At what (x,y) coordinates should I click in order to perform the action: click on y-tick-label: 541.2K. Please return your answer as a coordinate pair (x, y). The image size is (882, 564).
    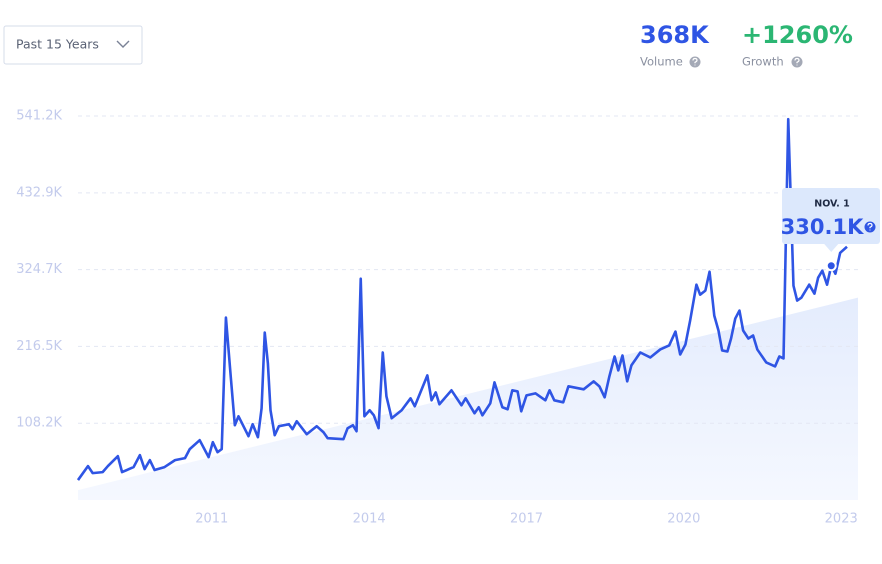
    Looking at the image, I should click on (39, 116).